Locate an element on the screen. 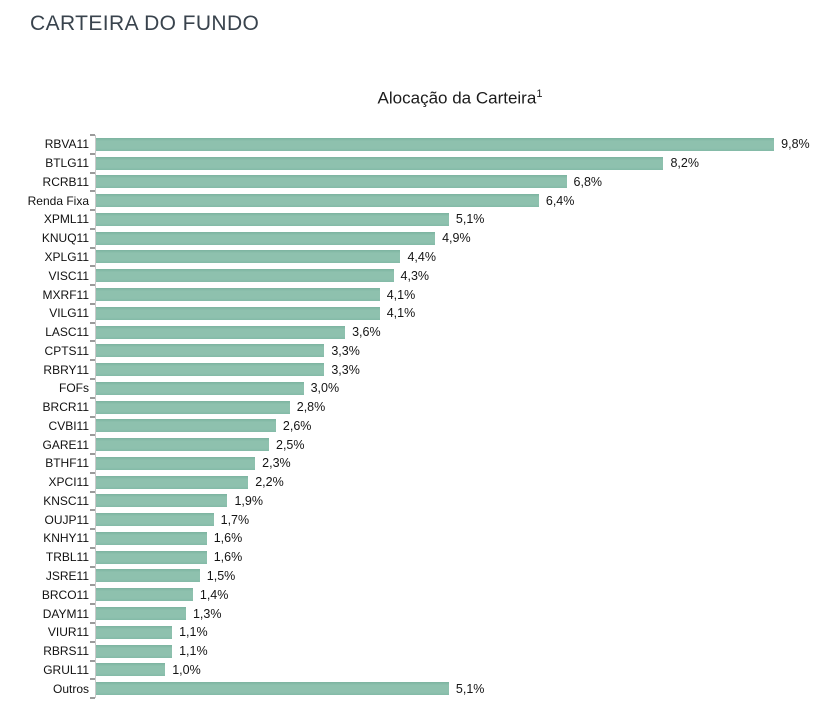  chart-row: RBVA11 9,8% is located at coordinates (419, 144).